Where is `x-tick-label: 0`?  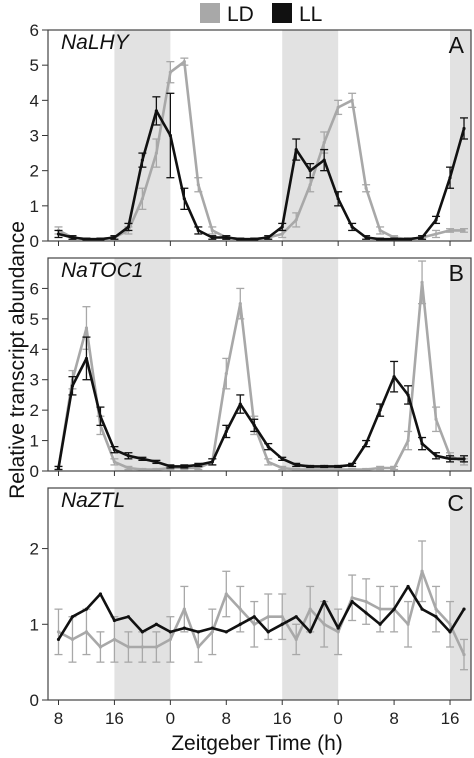 x-tick-label: 0 is located at coordinates (170, 718).